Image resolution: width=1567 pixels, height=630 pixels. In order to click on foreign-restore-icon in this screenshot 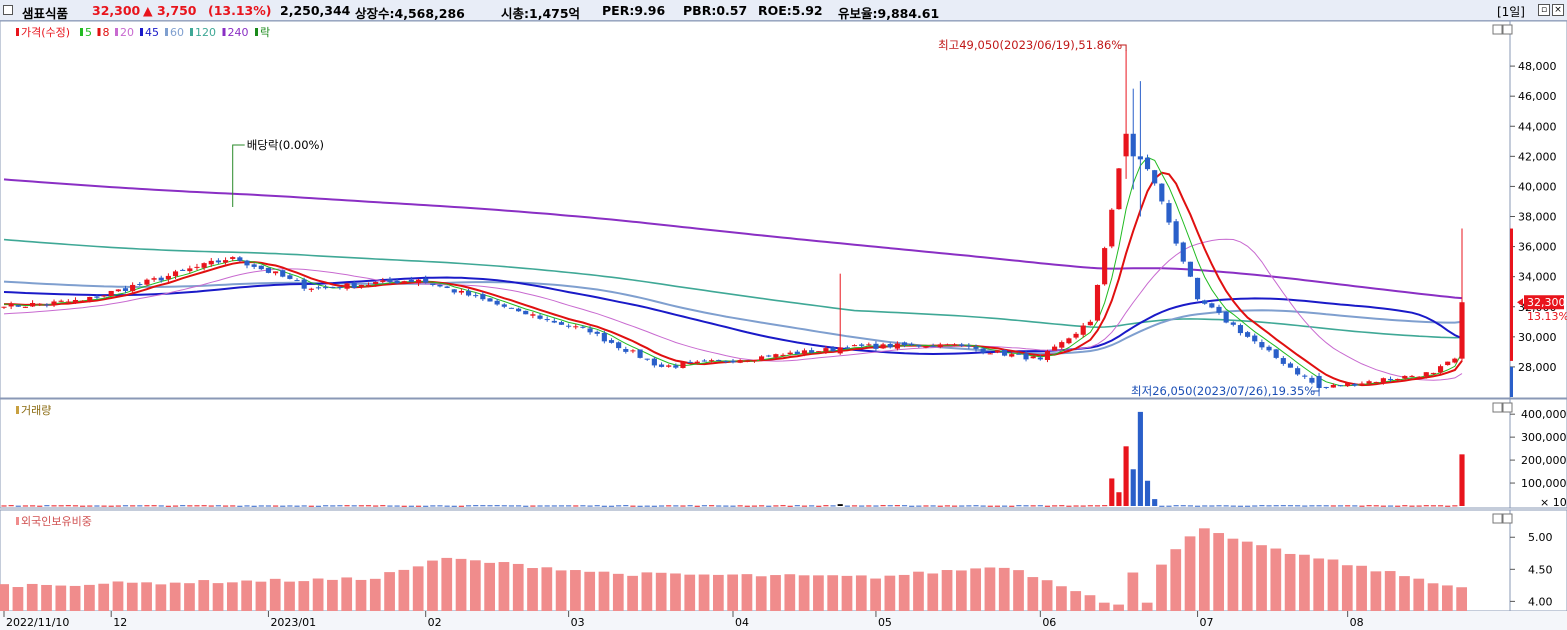, I will do `click(1497, 518)`.